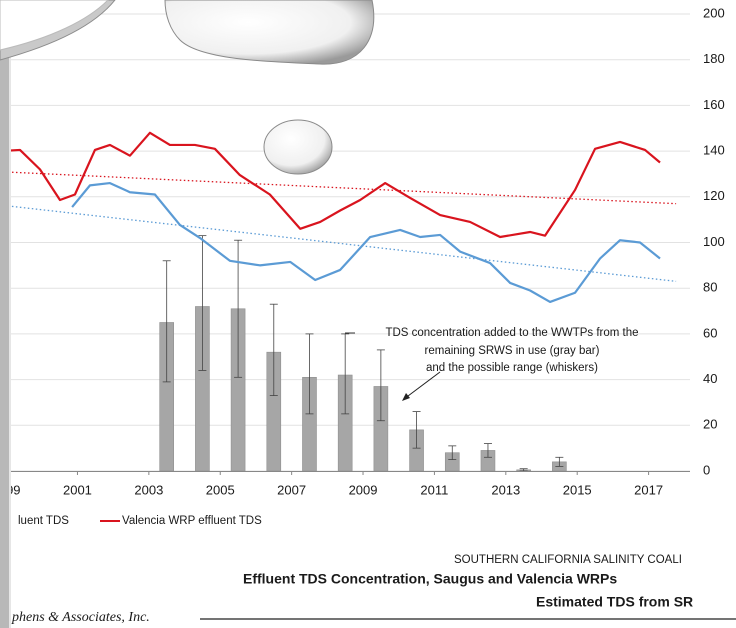  Describe the element at coordinates (54, 25) in the screenshot. I see `page-curl-inner` at that location.